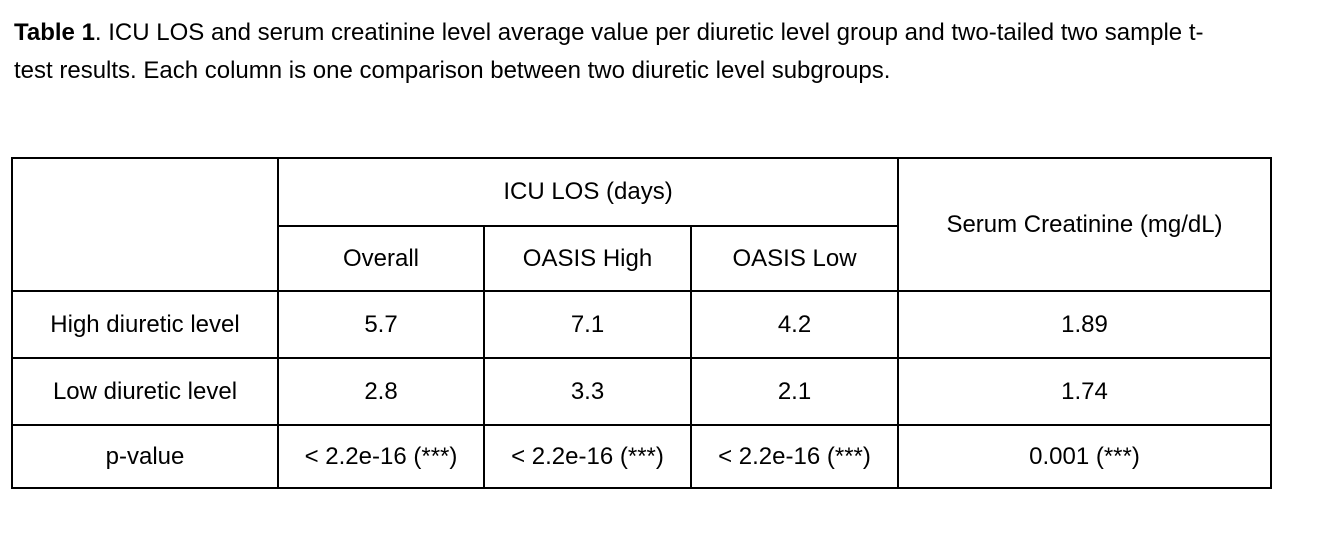  What do you see at coordinates (794, 391) in the screenshot?
I see `cell-low-oasis-low: 2.1` at bounding box center [794, 391].